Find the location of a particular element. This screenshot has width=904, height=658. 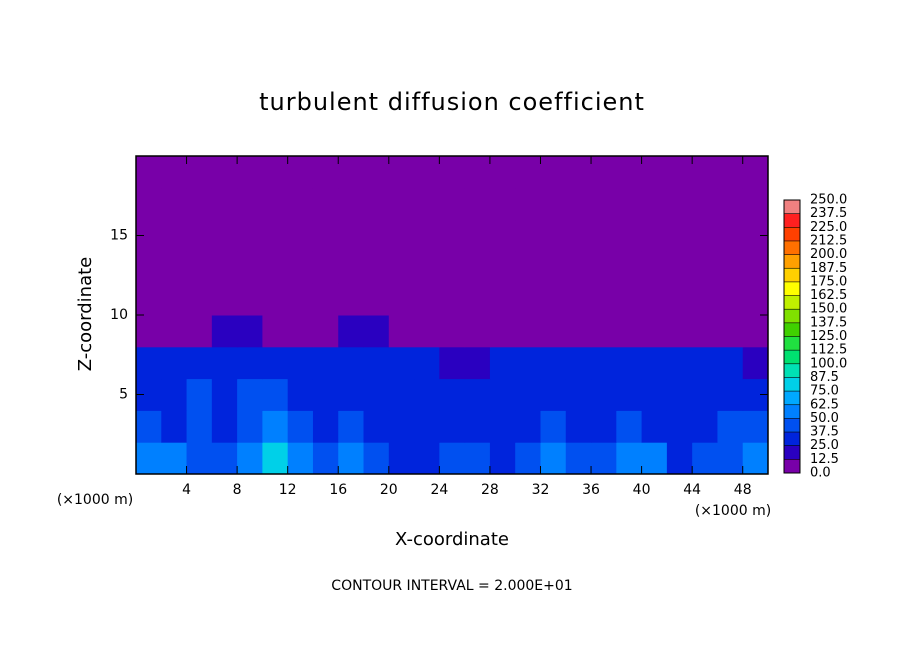

x-tick-label: 36 is located at coordinates (591, 490).